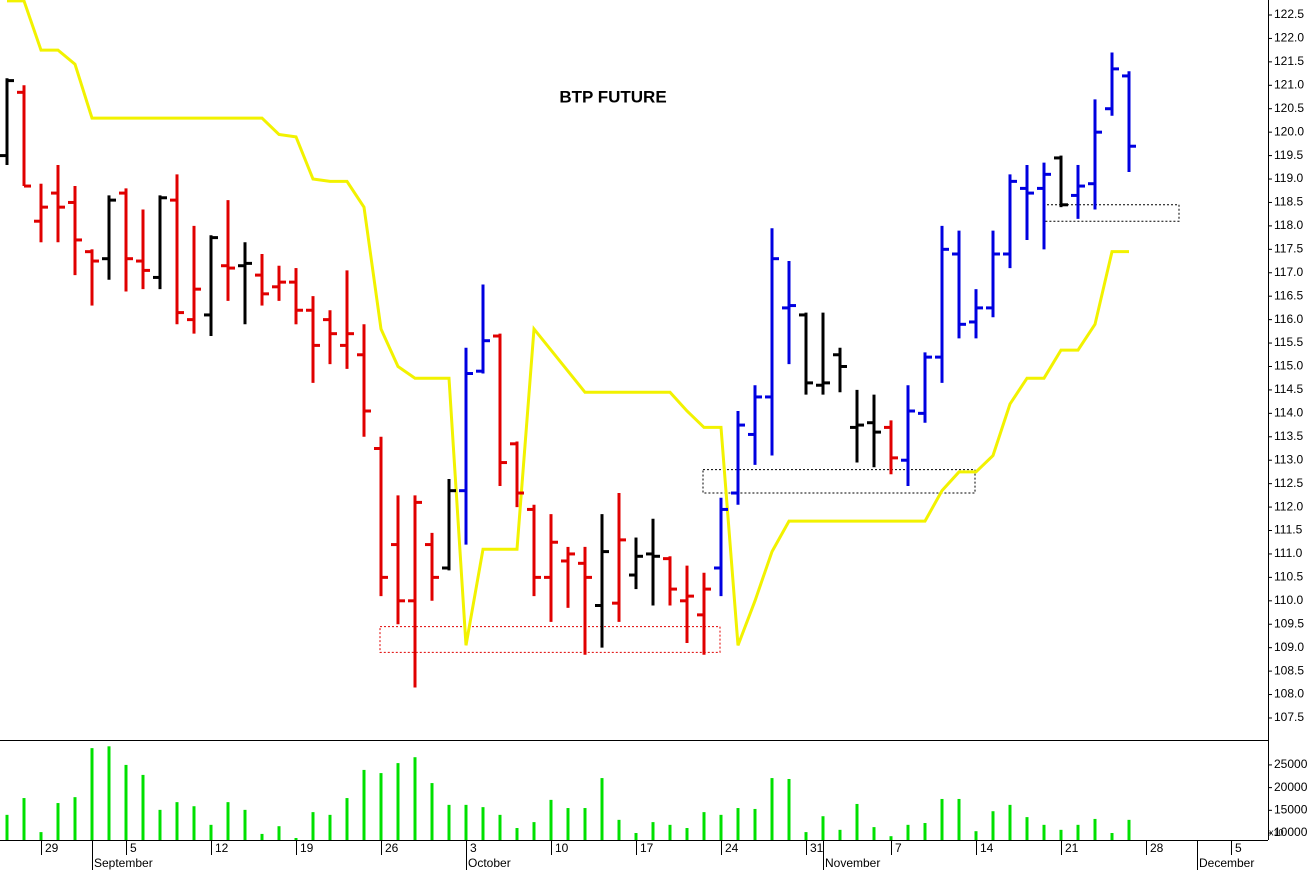  I want to click on y-tick-label: 108.0, so click(1289, 694).